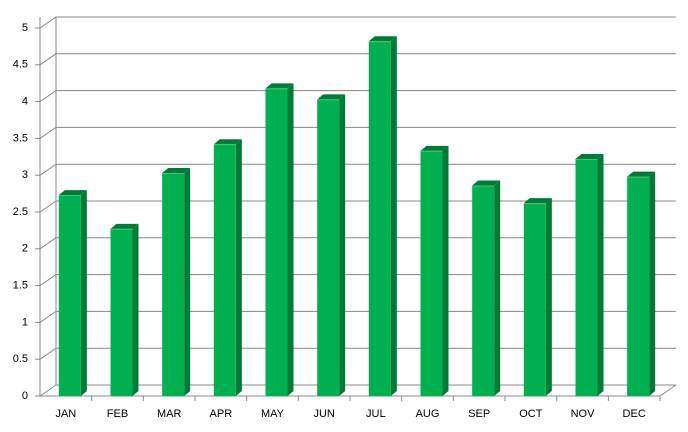  What do you see at coordinates (25, 249) in the screenshot?
I see `y-tick-label: 2` at bounding box center [25, 249].